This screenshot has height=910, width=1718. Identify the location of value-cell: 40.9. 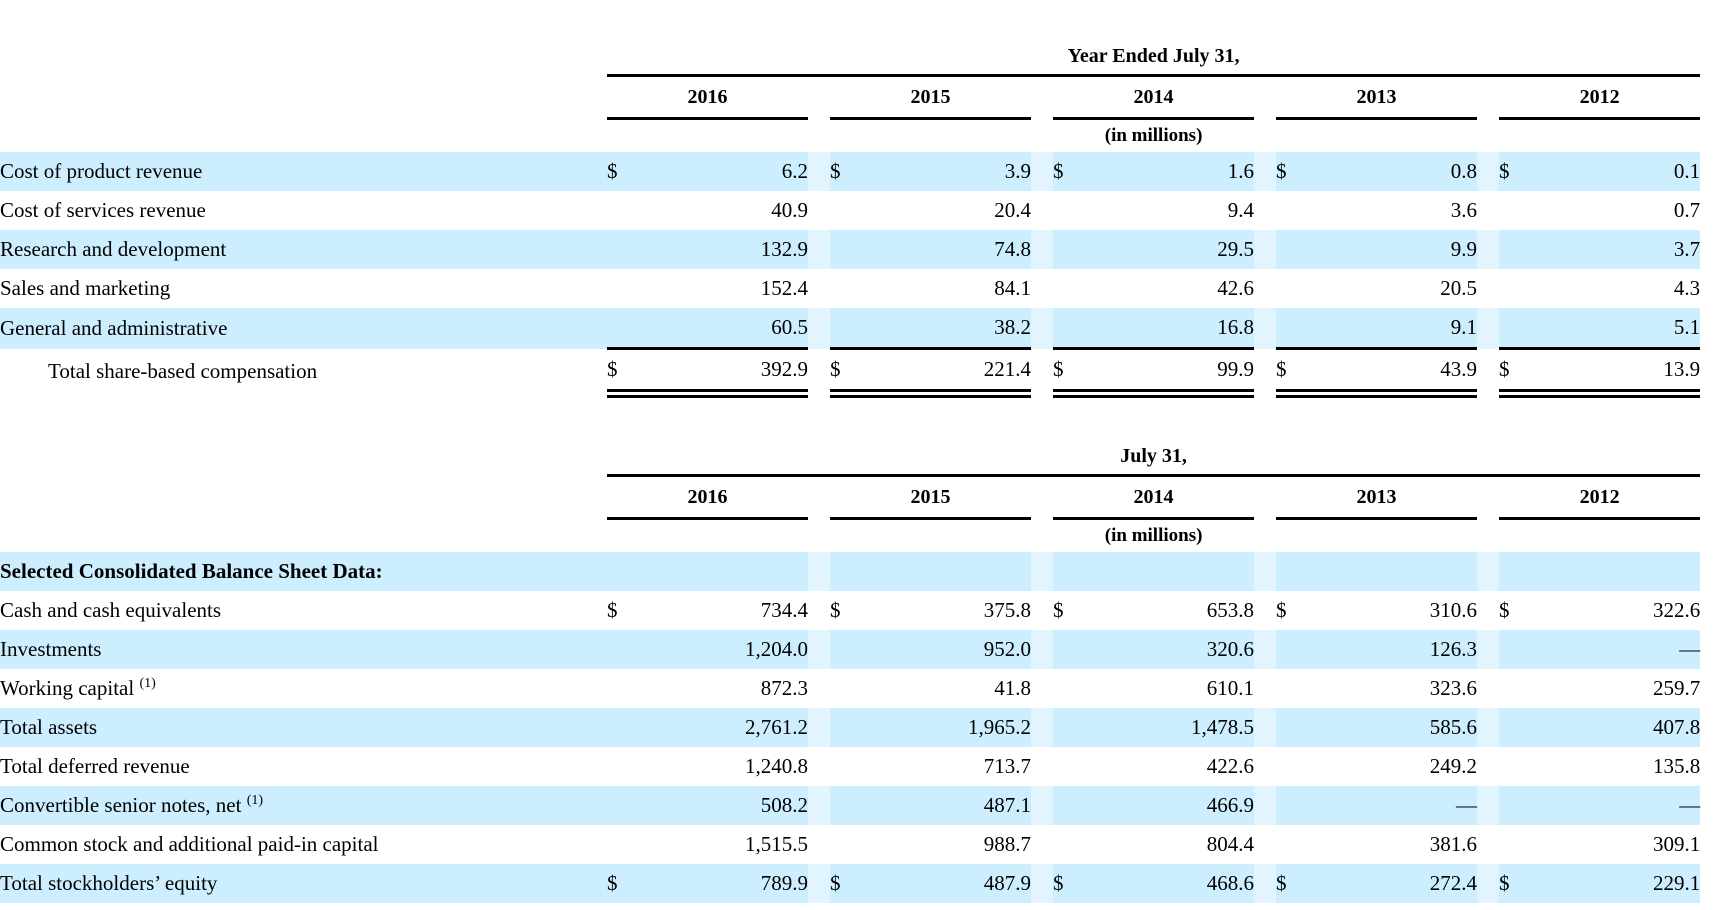
(789, 210).